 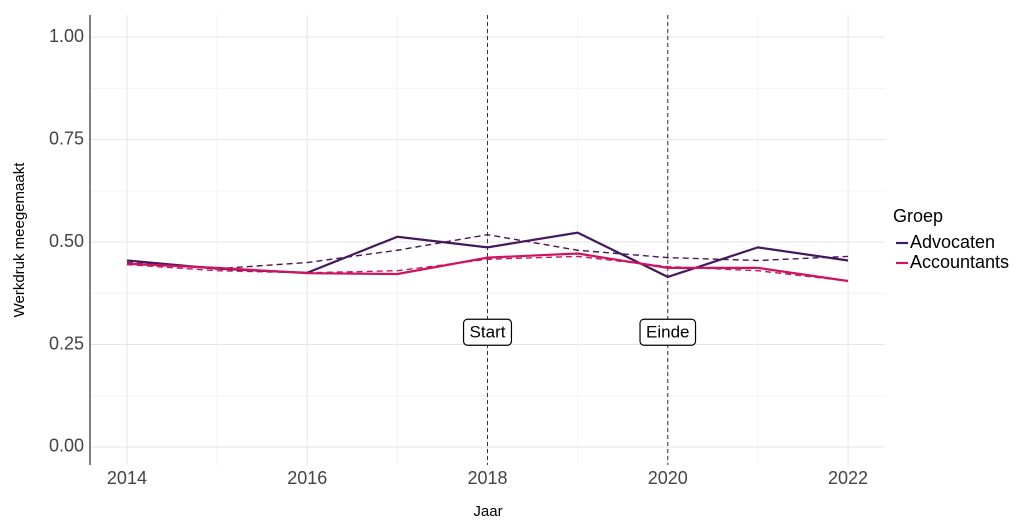 What do you see at coordinates (19, 240) in the screenshot?
I see `y-axis-label: Werkdruk meegemaakt` at bounding box center [19, 240].